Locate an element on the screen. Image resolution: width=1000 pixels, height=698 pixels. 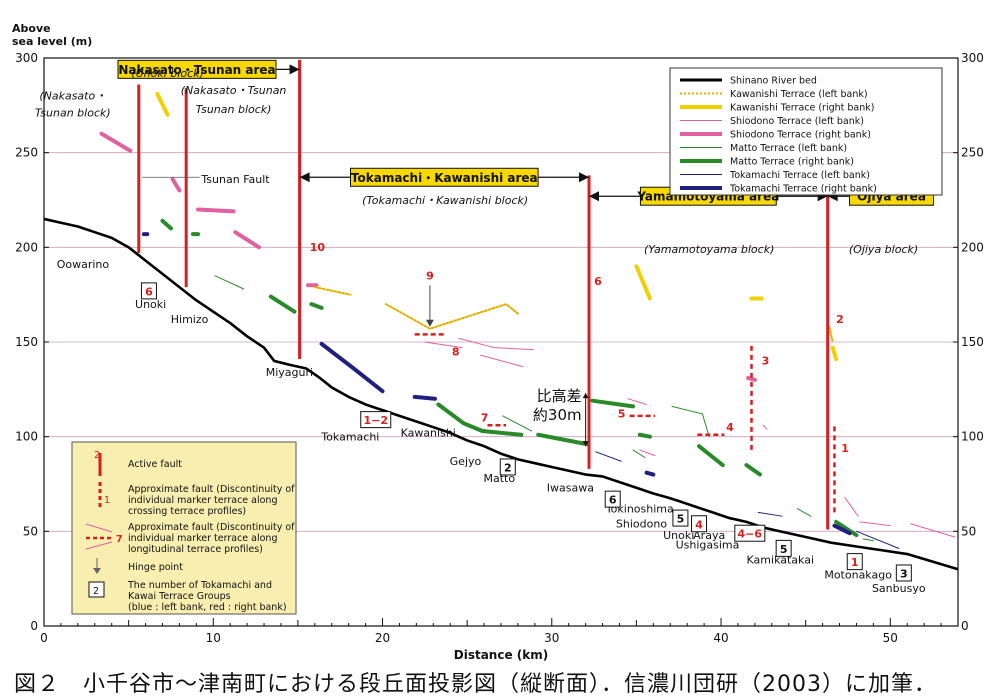
place-label: Tokinoshima is located at coordinates (639, 508).